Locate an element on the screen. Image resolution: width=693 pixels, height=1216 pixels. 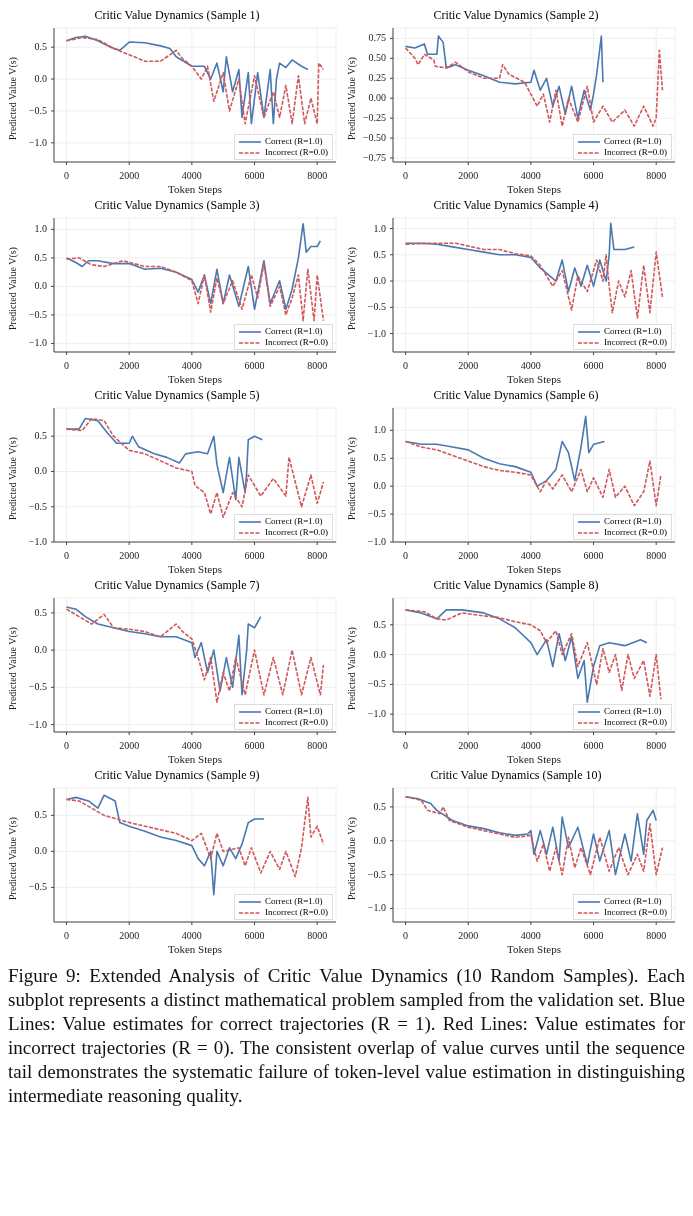
chart-title: Critic Value Dynamics (Sample 10) is located at coordinates (516, 776).